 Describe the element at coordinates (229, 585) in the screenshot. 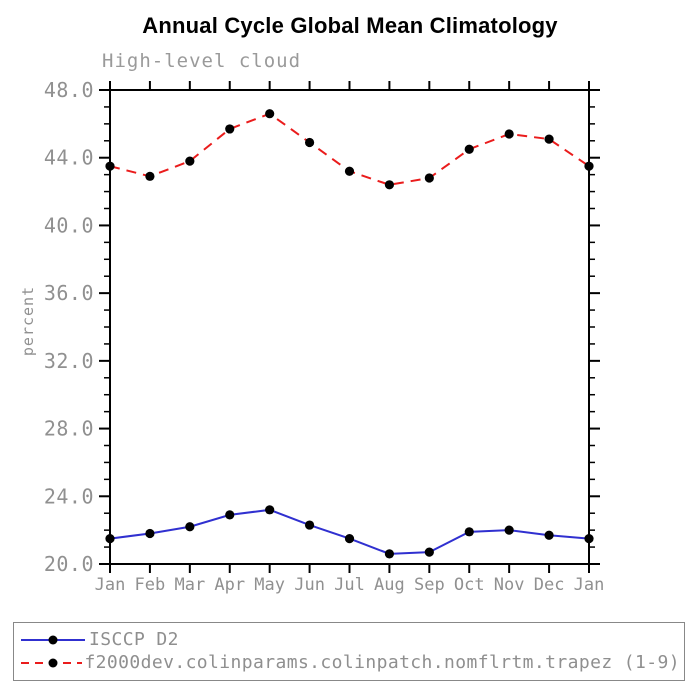

I see `x-tick-label: Apr` at that location.